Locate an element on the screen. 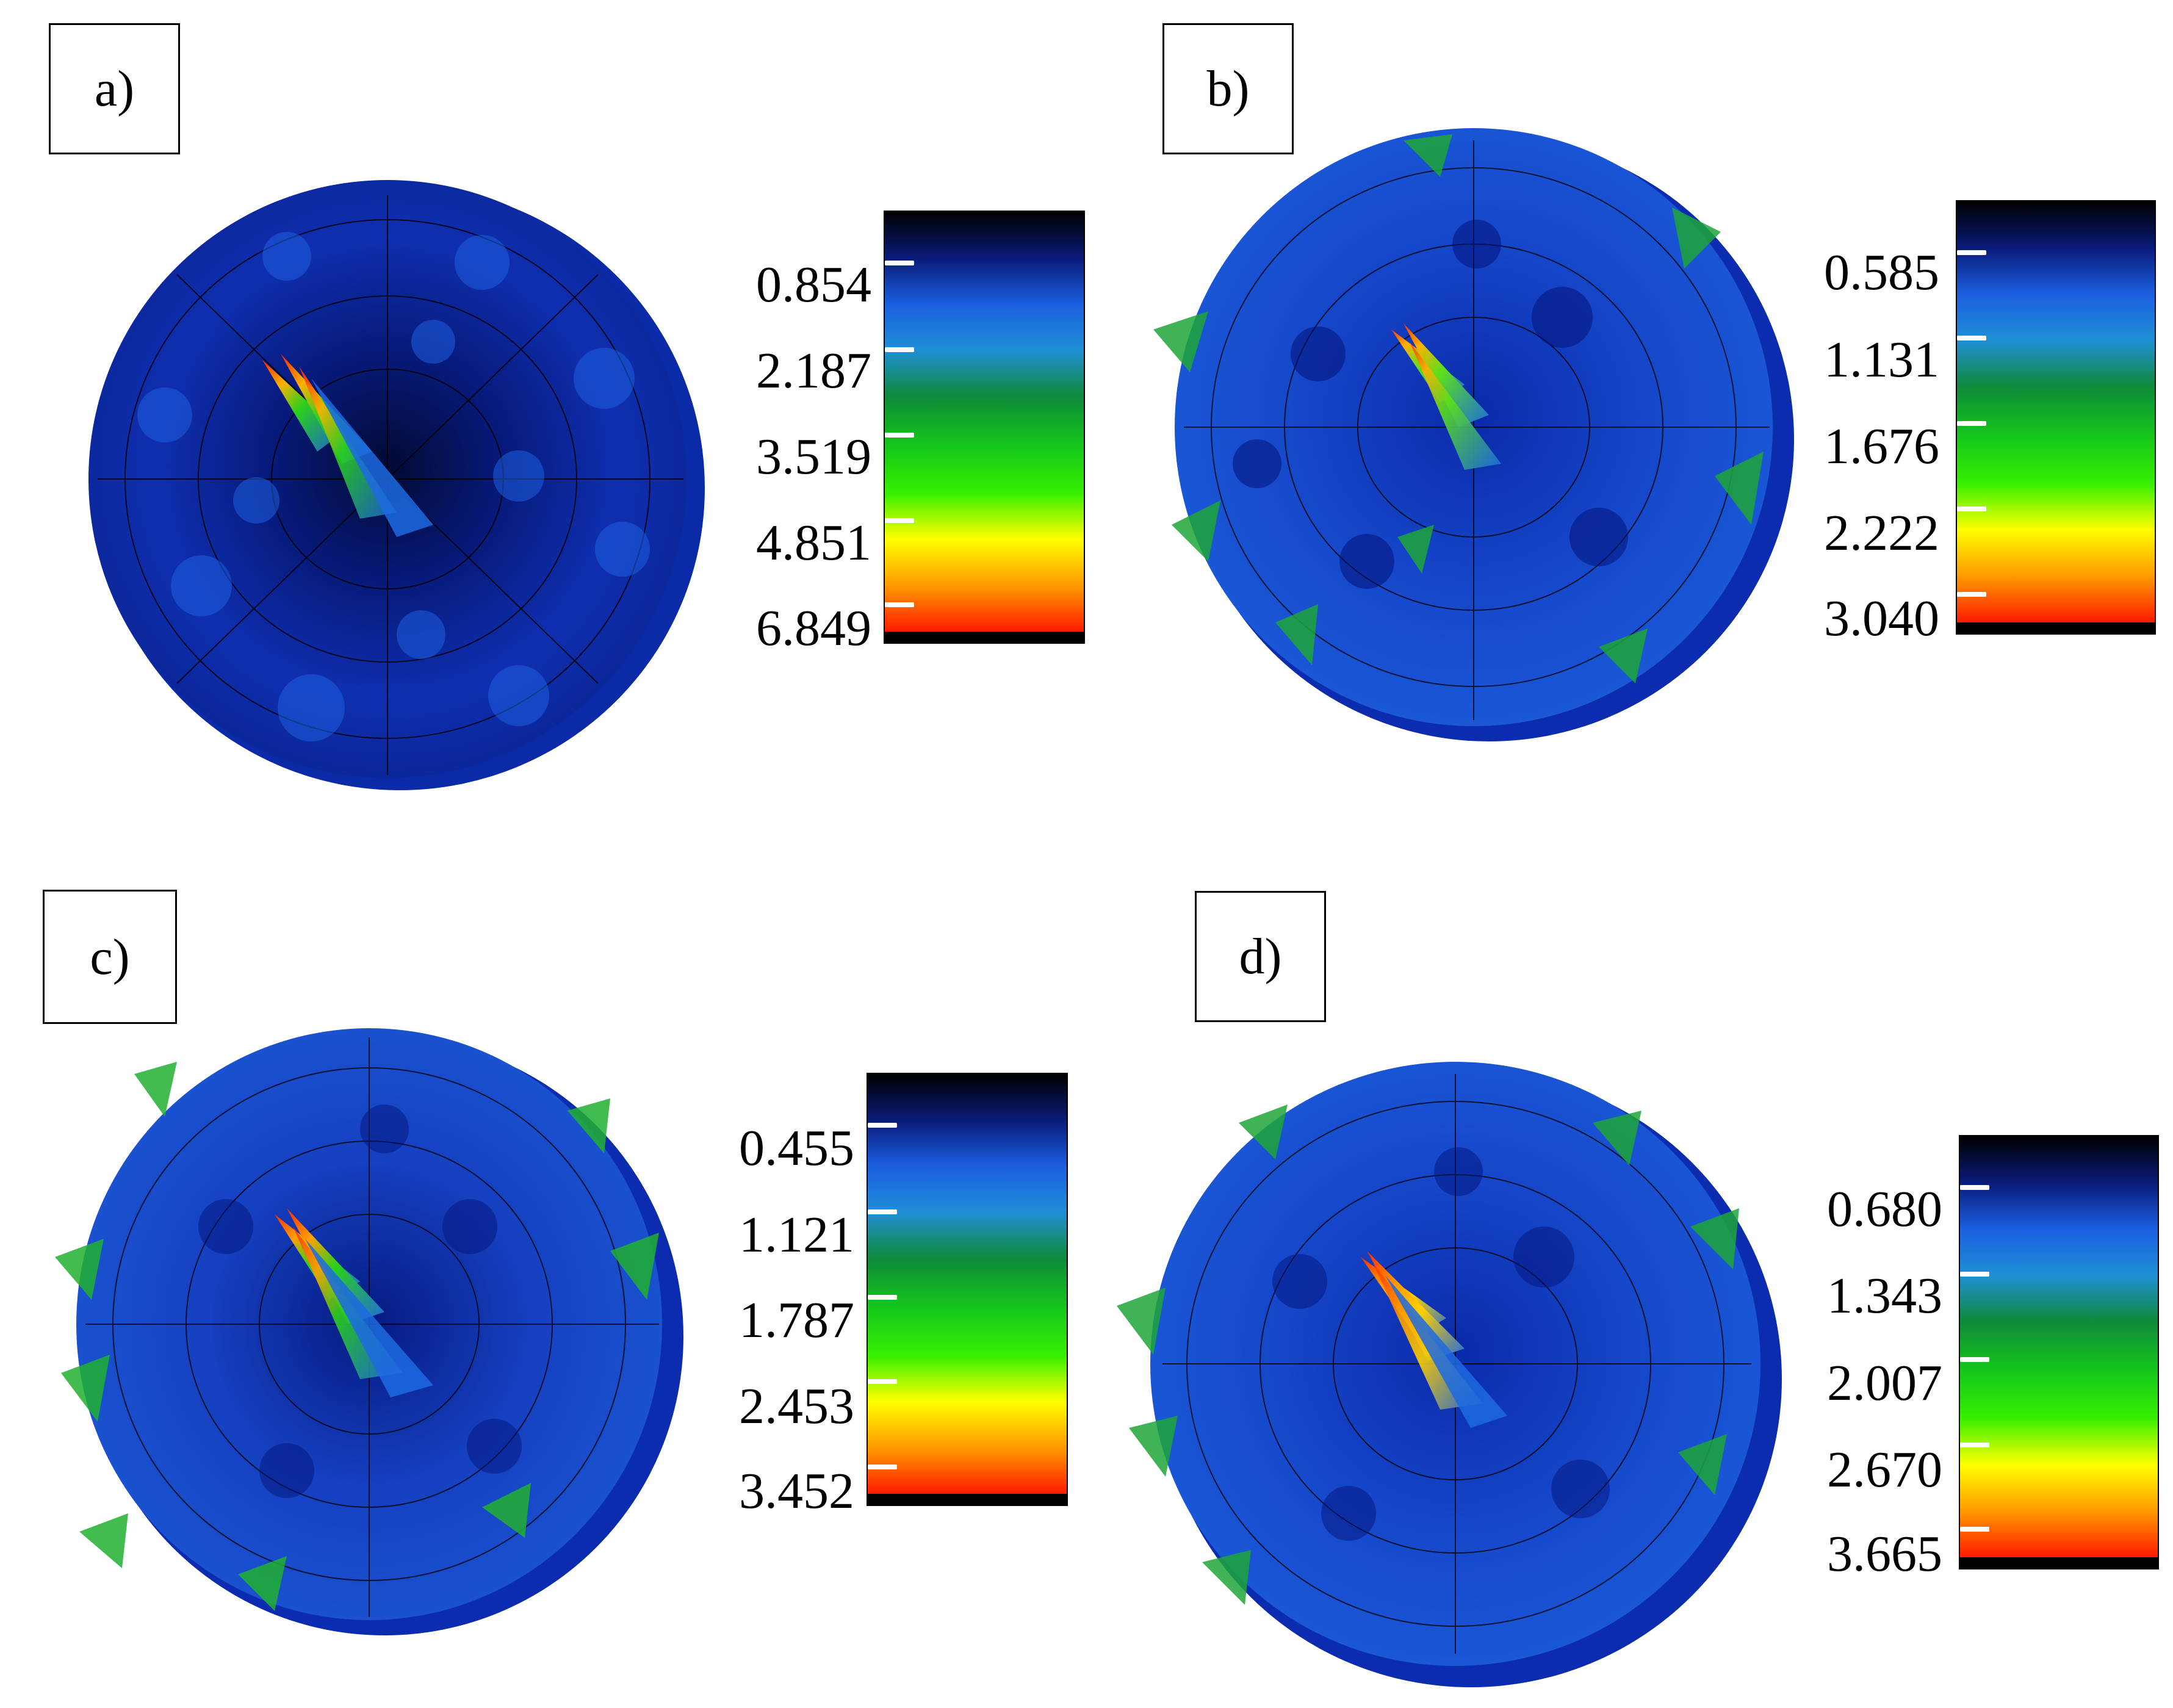 The width and height of the screenshot is (2173, 1708). panel-b-green-edges is located at coordinates (1459, 409).